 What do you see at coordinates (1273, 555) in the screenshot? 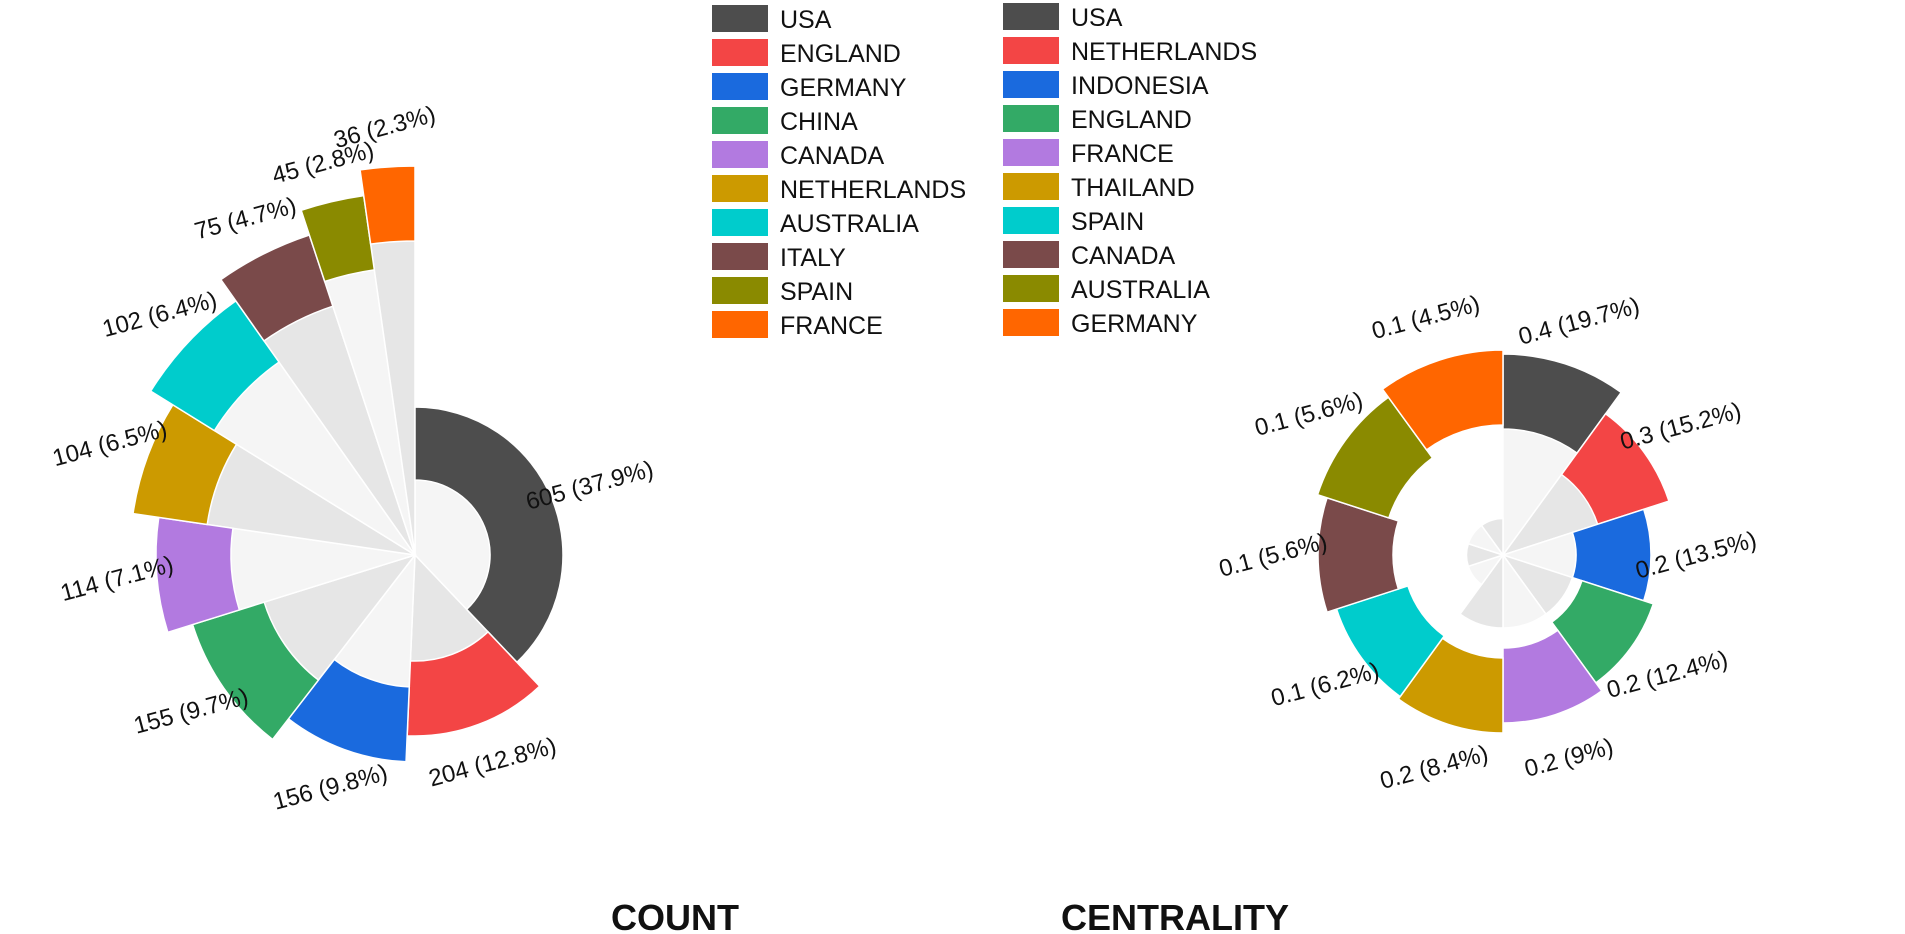
I see `centrality-data-label-canada: 0.1 (5.6%)` at bounding box center [1273, 555].